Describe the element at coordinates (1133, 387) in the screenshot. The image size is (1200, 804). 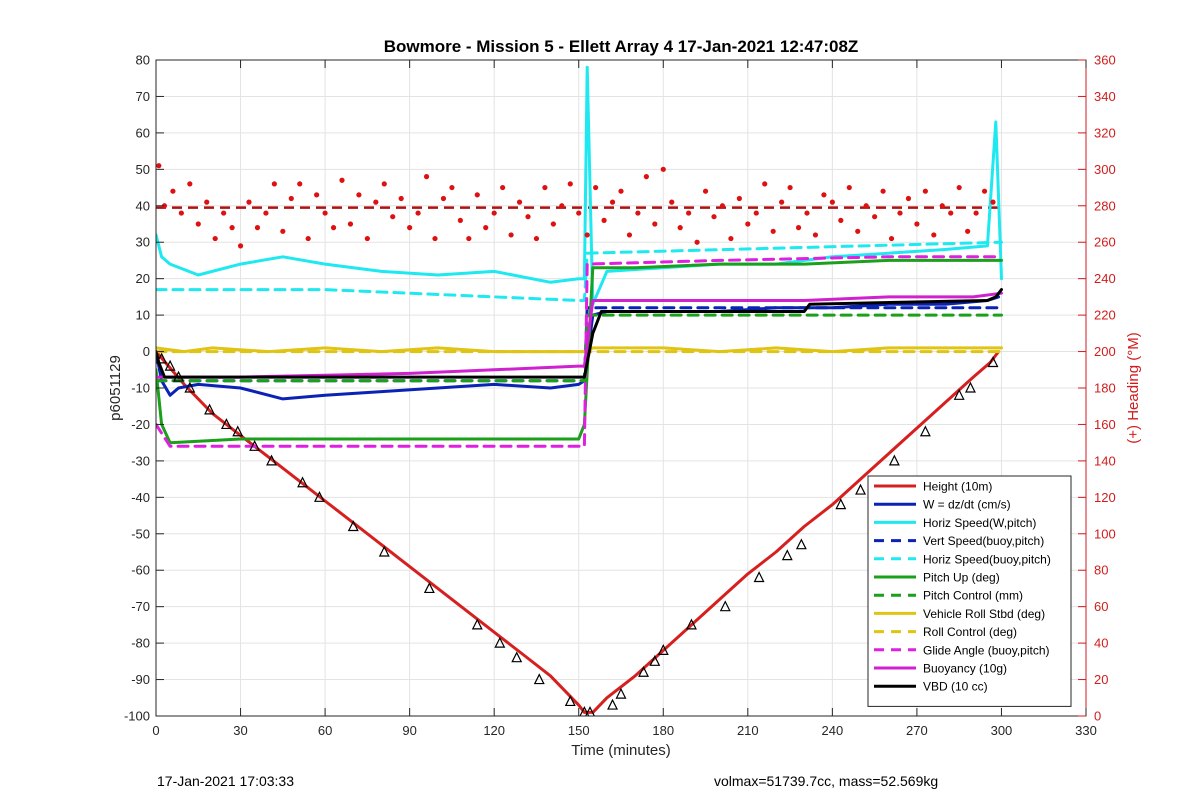
I see `y2-axis-label: (+) Heading (°M)` at that location.